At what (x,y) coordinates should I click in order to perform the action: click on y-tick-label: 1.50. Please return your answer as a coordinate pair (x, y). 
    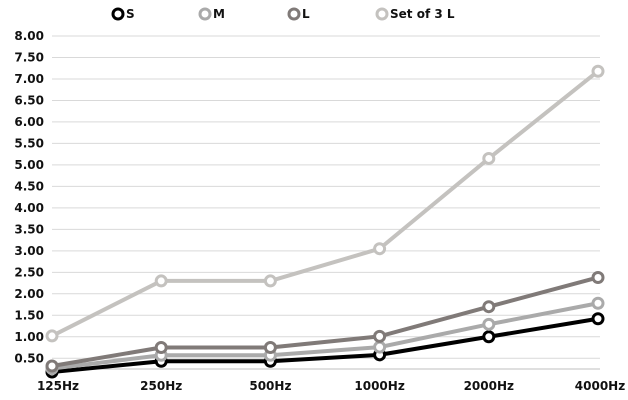
    Looking at the image, I should click on (29, 315).